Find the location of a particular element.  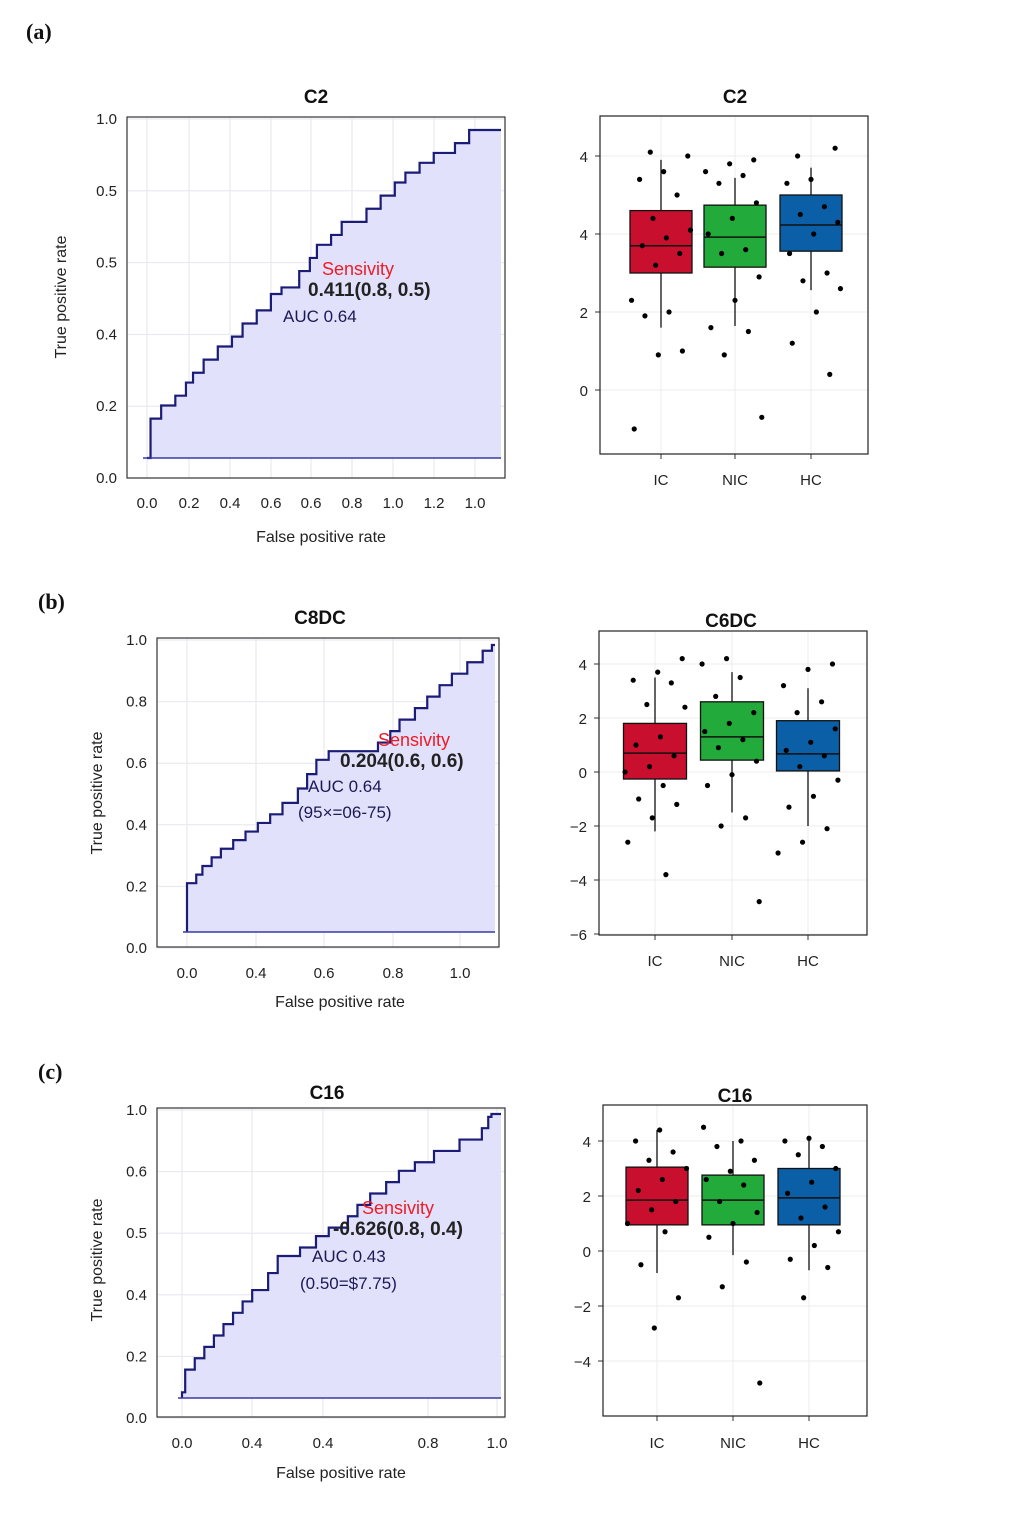

box-ic is located at coordinates (655, 767).